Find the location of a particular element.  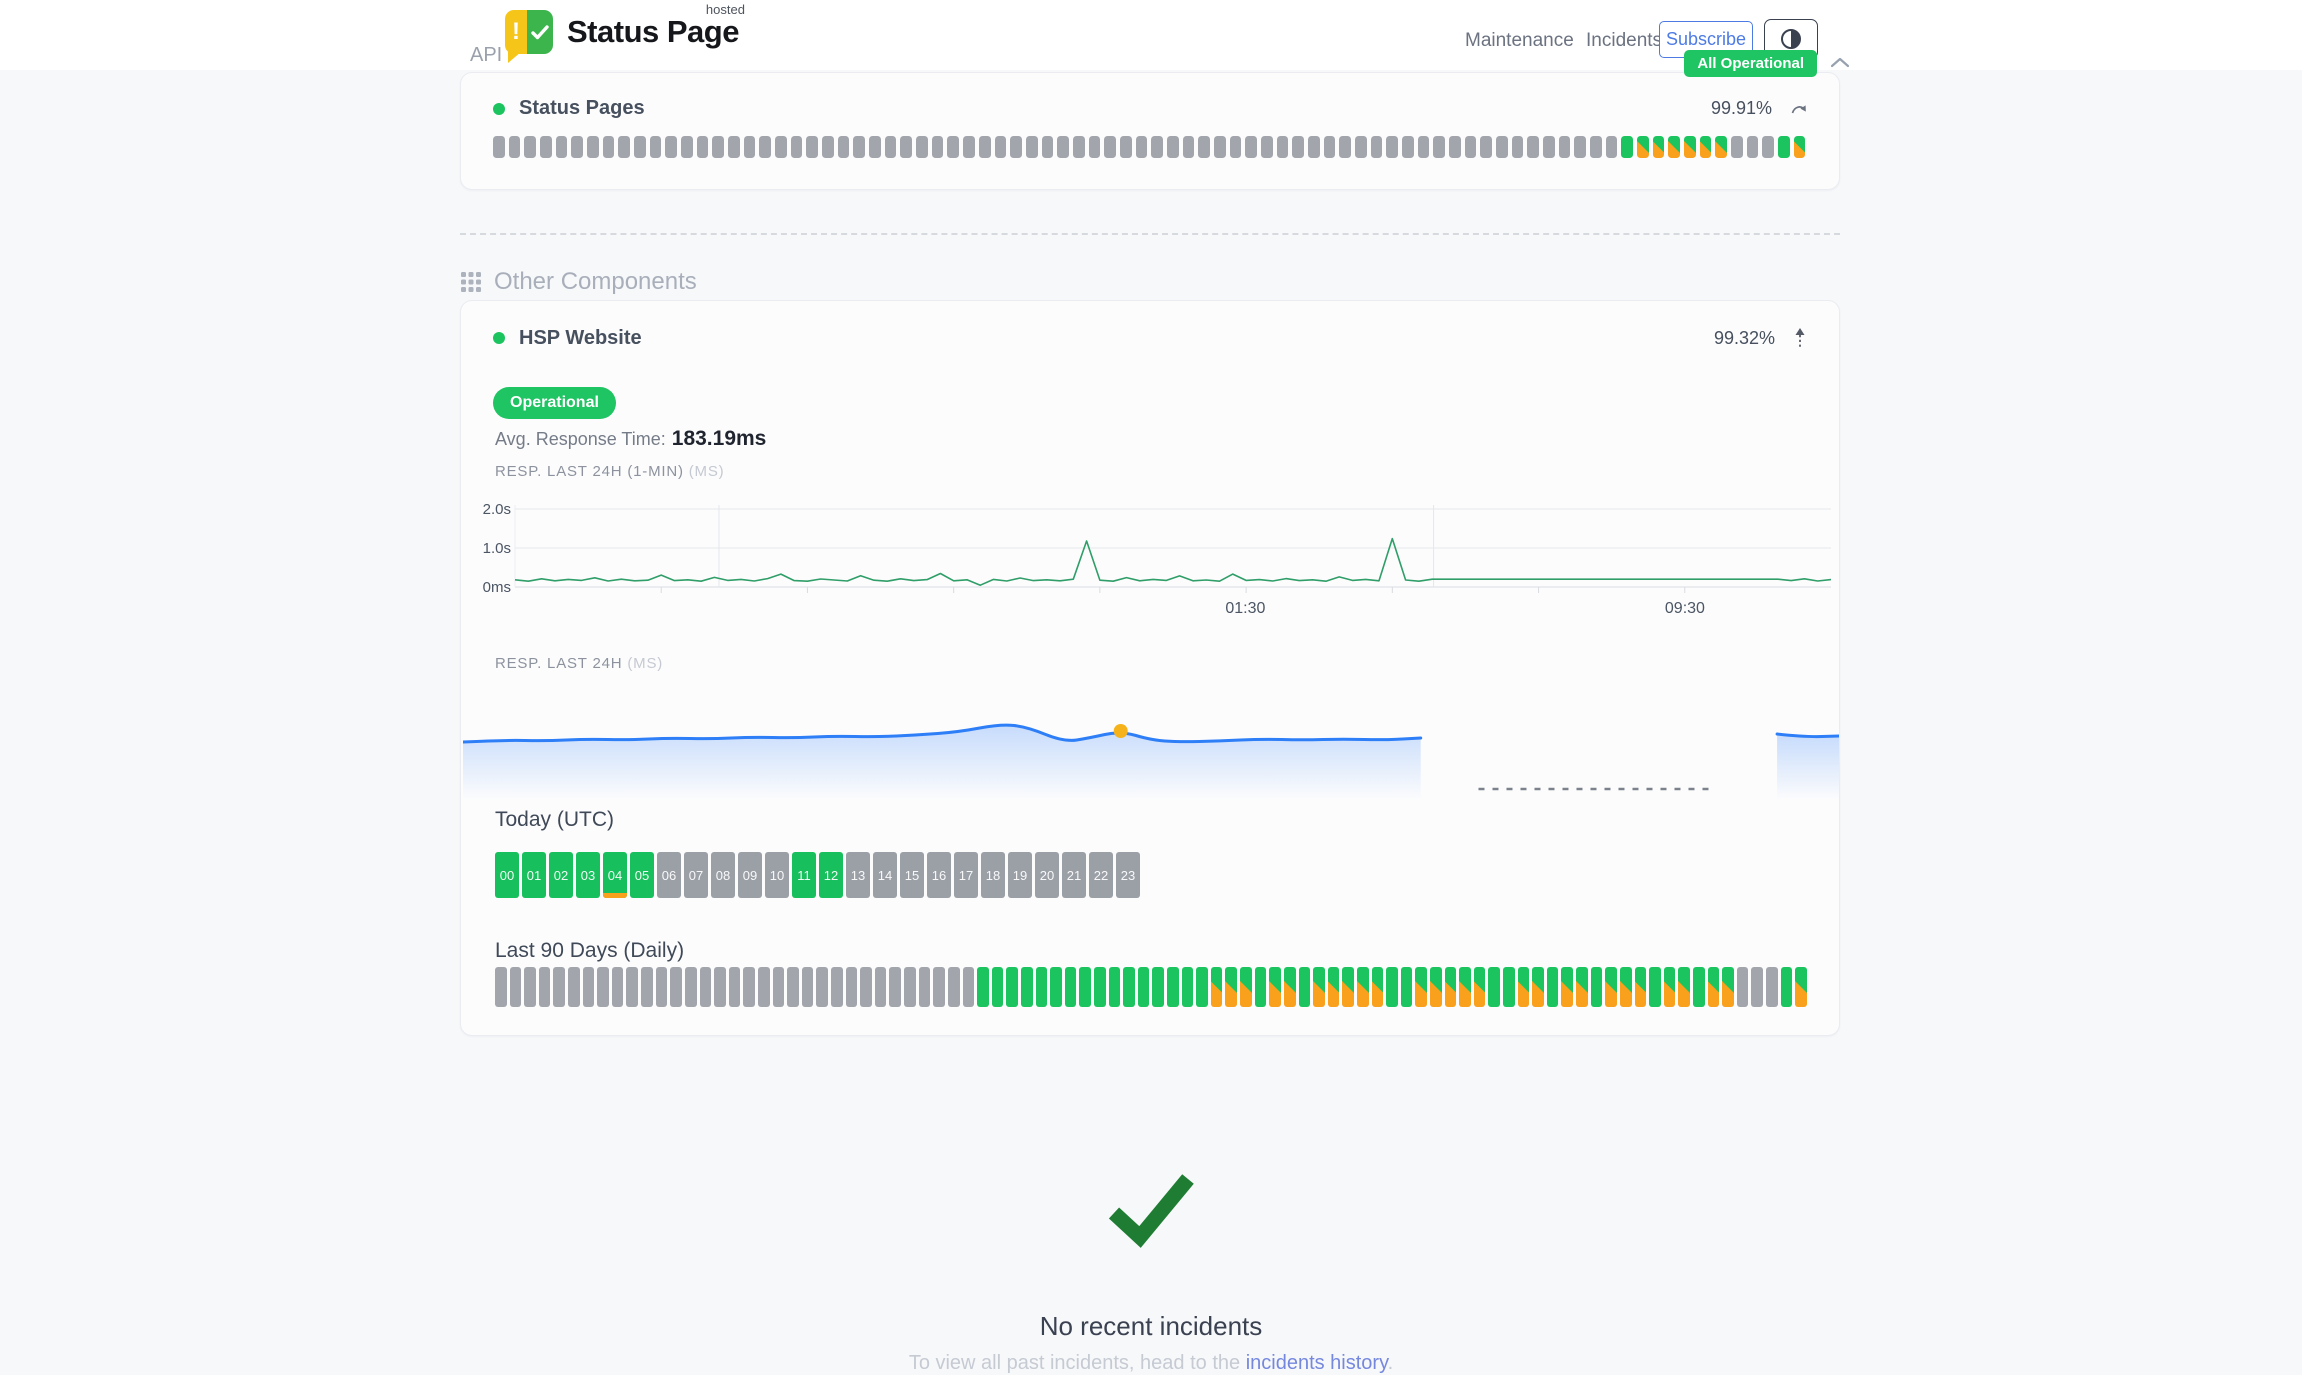

collapse-arrow-icon is located at coordinates (1800, 338).